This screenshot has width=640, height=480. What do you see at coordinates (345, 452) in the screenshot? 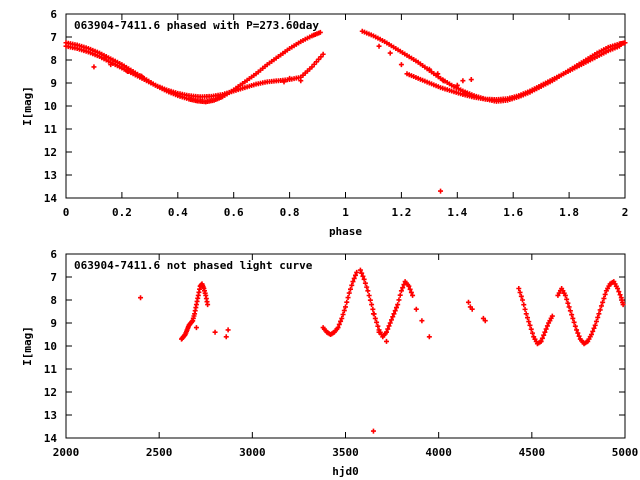
I see `x-tick-label: 3500` at bounding box center [345, 452].